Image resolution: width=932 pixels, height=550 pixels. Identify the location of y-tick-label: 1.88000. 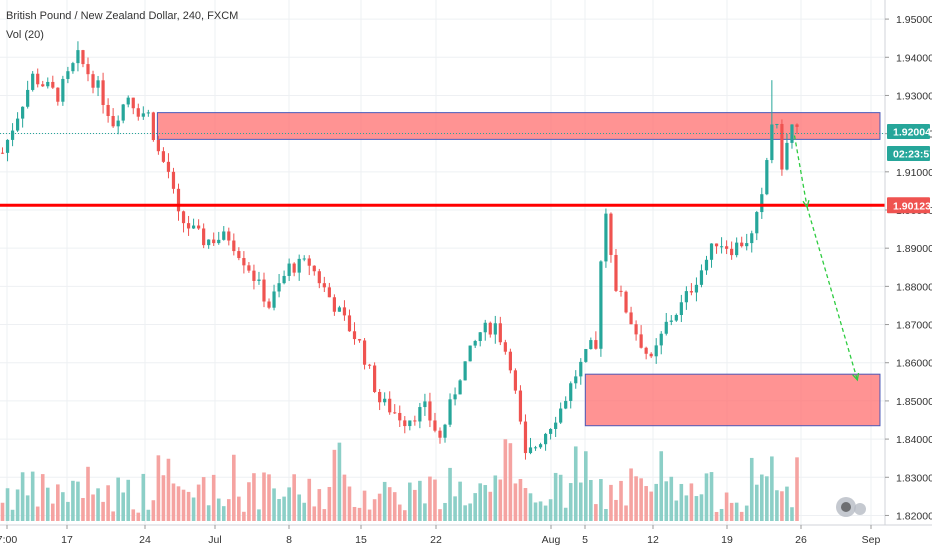
(914, 287).